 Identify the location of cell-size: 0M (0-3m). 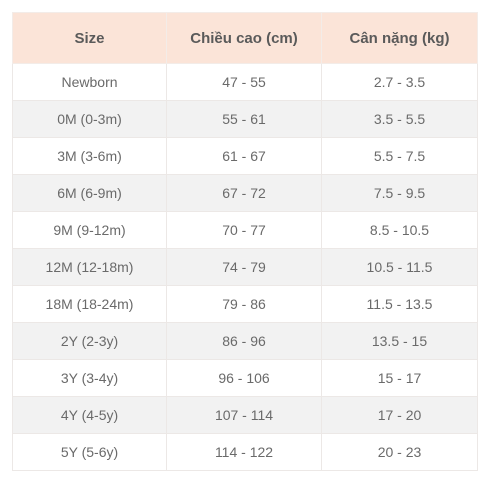
(89, 119).